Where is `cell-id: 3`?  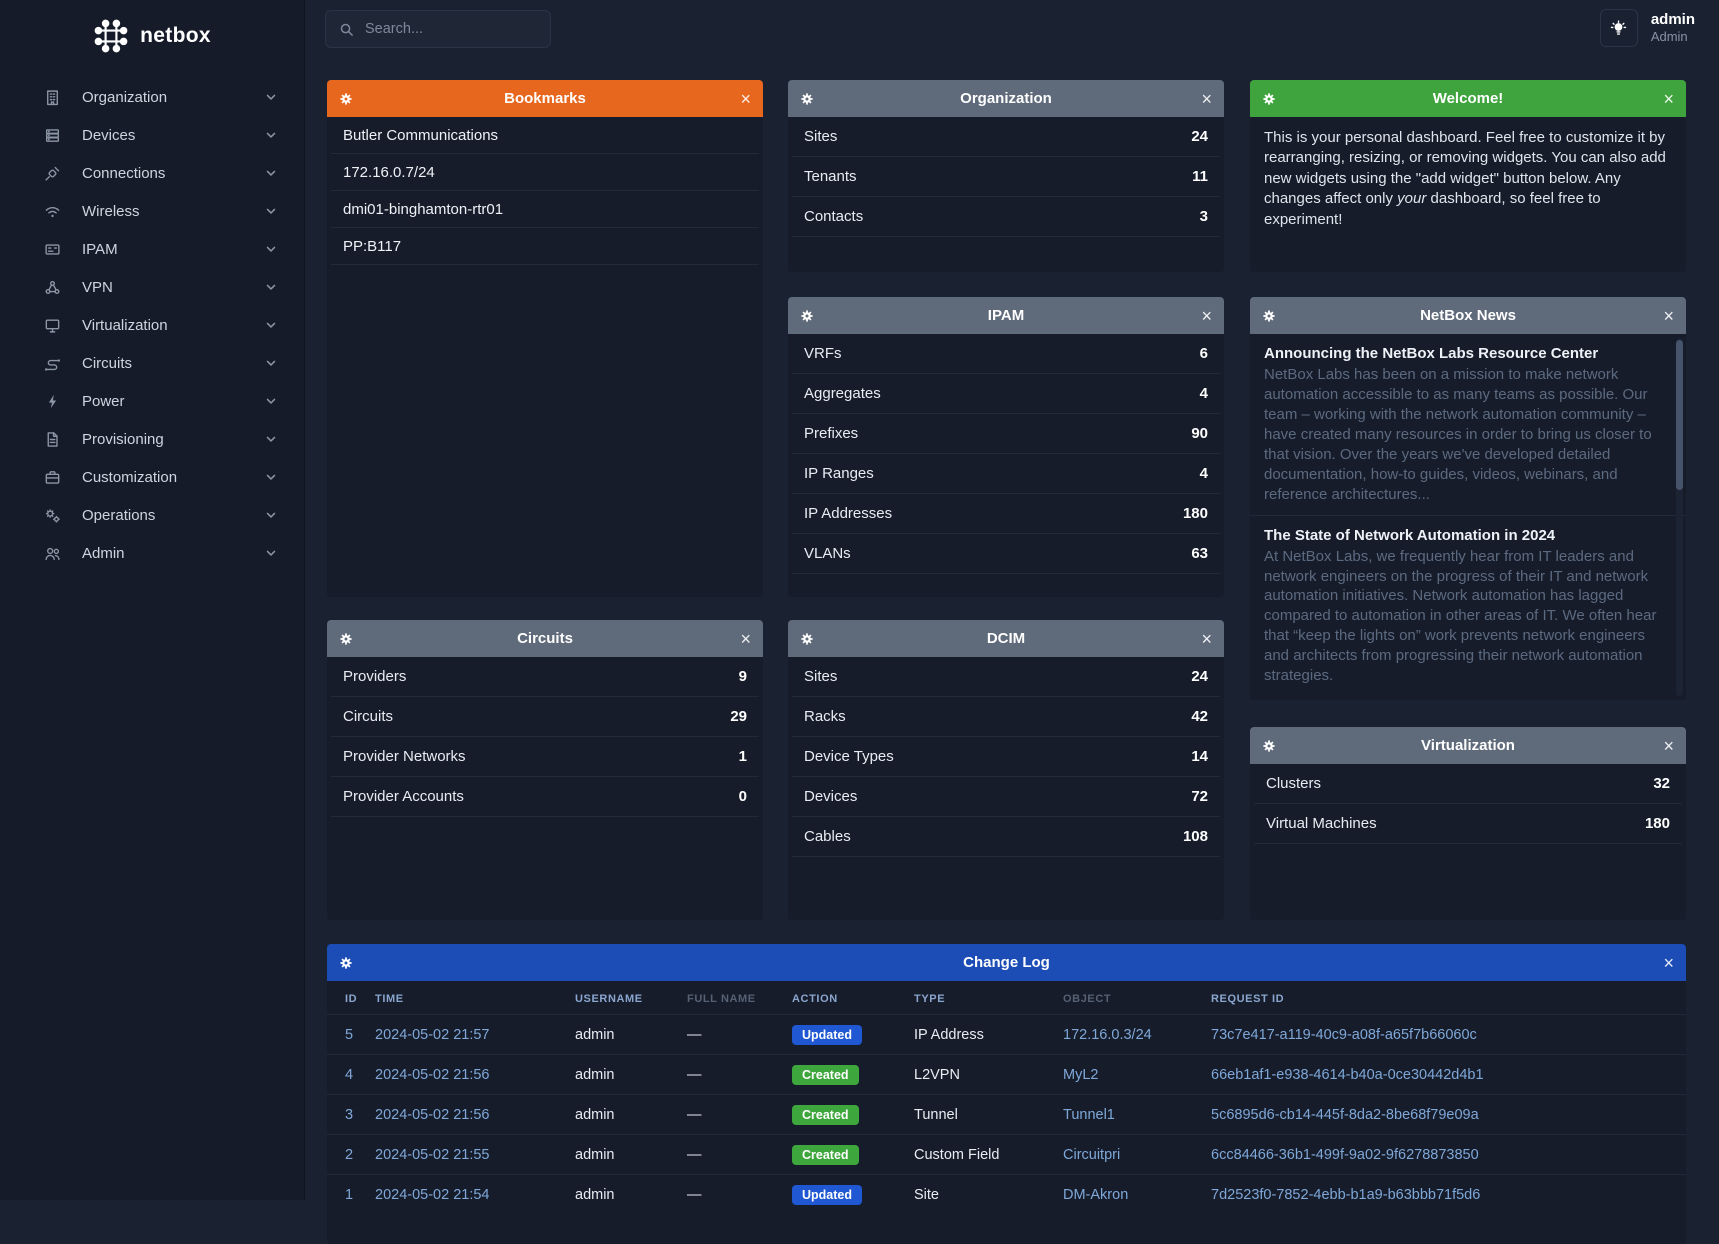 cell-id: 3 is located at coordinates (347, 1114).